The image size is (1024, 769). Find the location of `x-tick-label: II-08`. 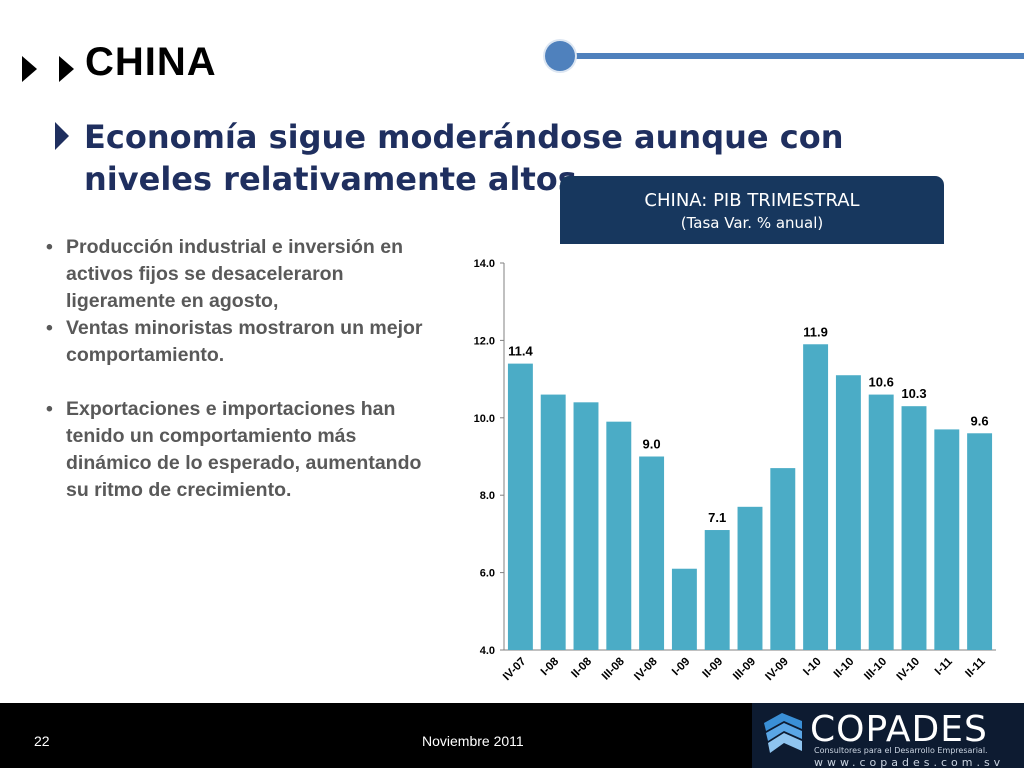

x-tick-label: II-08 is located at coordinates (581, 667).